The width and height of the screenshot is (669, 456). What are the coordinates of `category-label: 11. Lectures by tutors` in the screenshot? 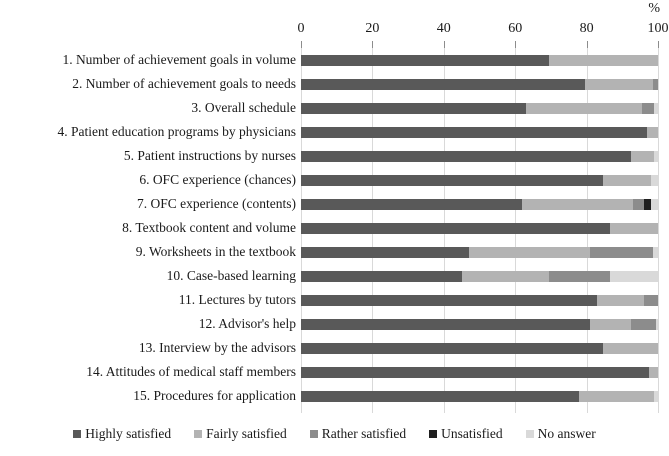 It's located at (237, 299).